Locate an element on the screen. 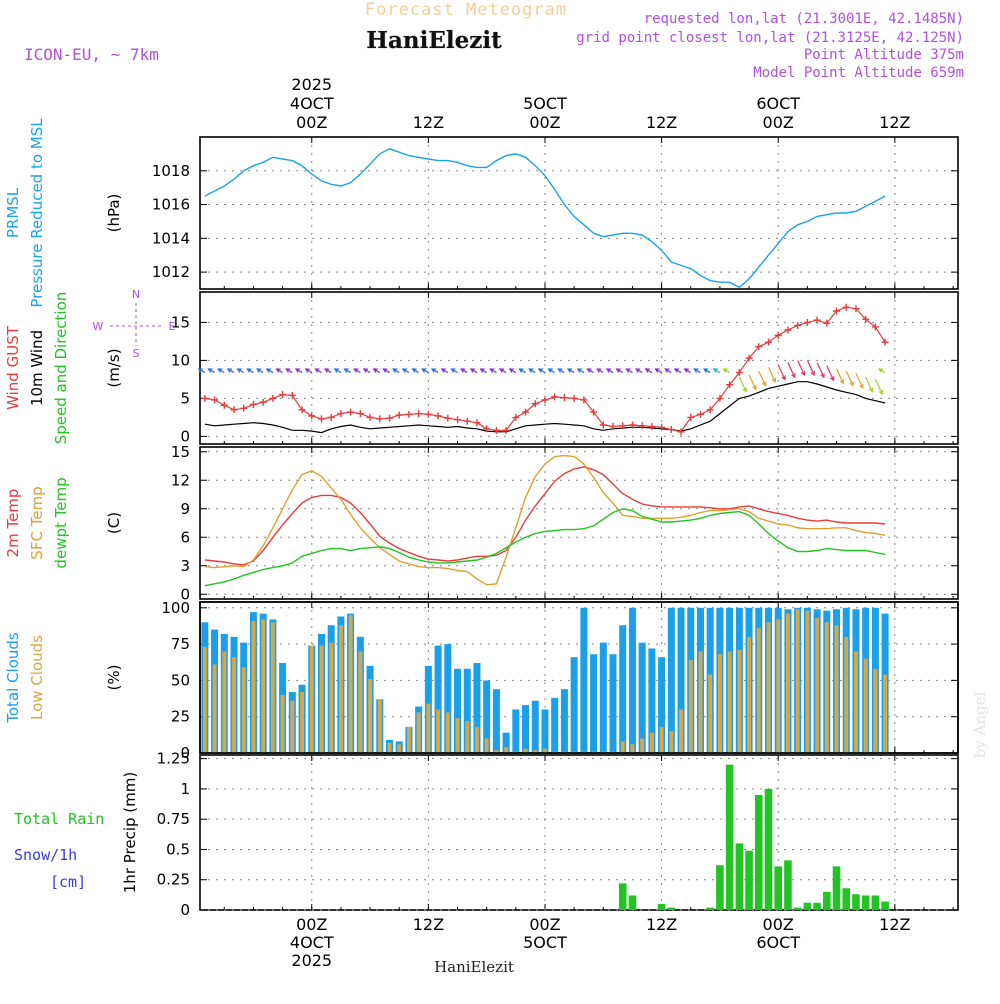 This screenshot has width=1000, height=1004. point-altitude: Point Altitude 375m is located at coordinates (884, 55).